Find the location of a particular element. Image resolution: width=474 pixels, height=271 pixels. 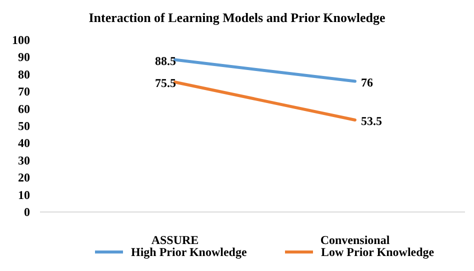

legend-label: High Prior Knowledge is located at coordinates (189, 252).